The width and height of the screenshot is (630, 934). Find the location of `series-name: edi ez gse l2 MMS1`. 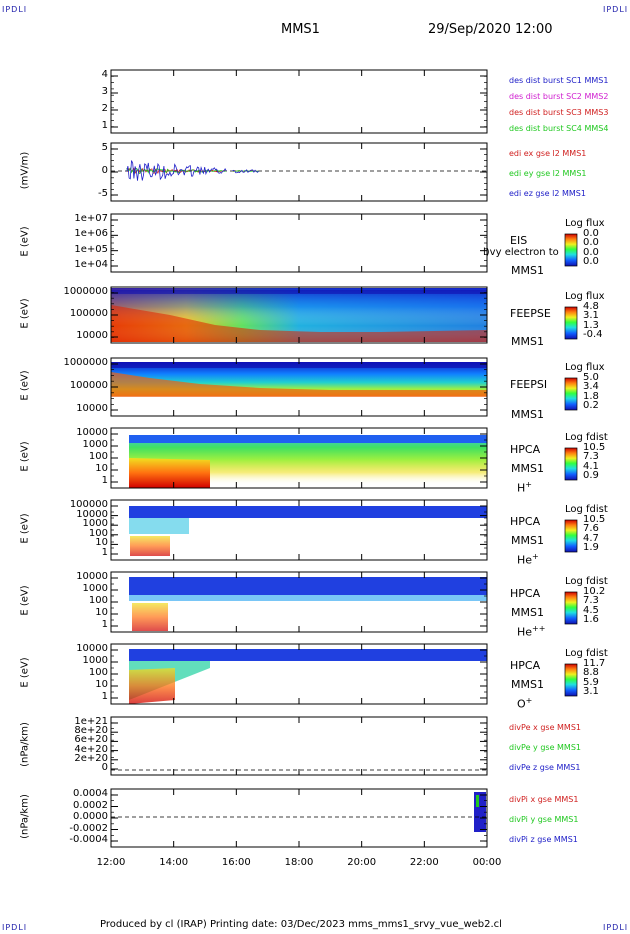

series-name: edi ez gse l2 MMS1 is located at coordinates (547, 193).